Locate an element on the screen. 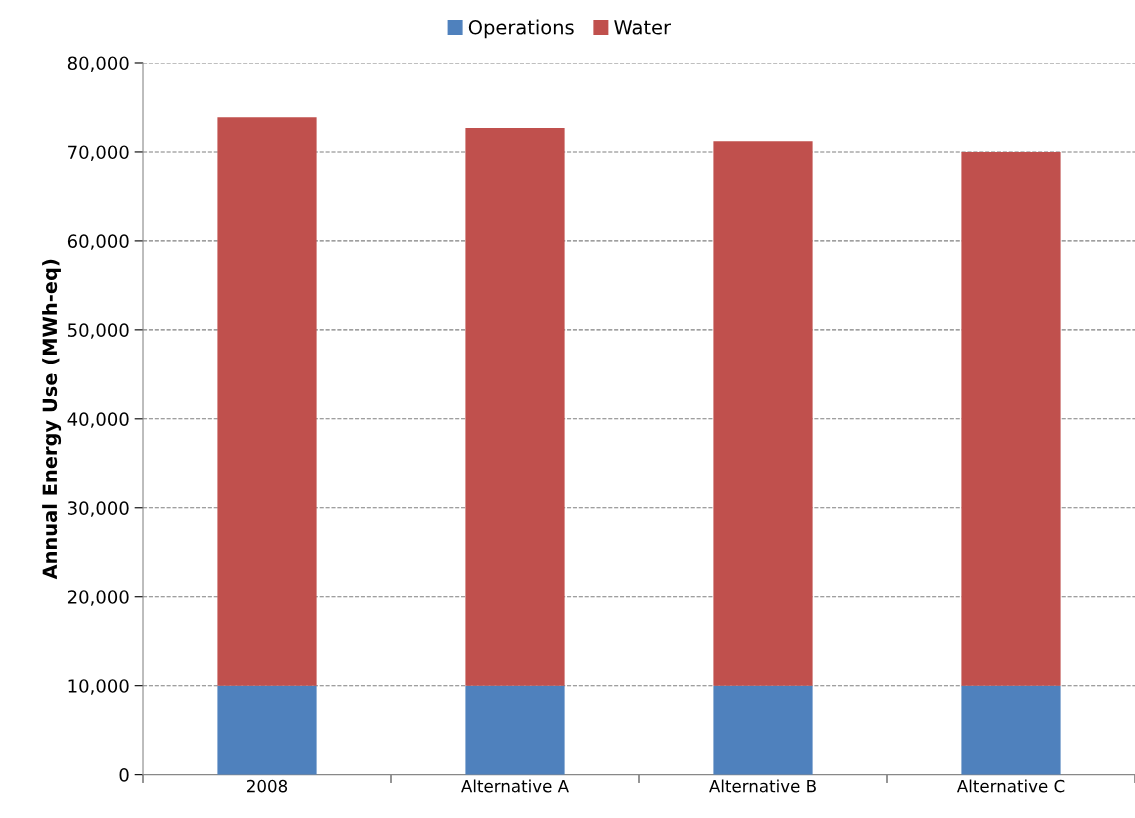  y-tick-label: 20,000 is located at coordinates (98, 598).